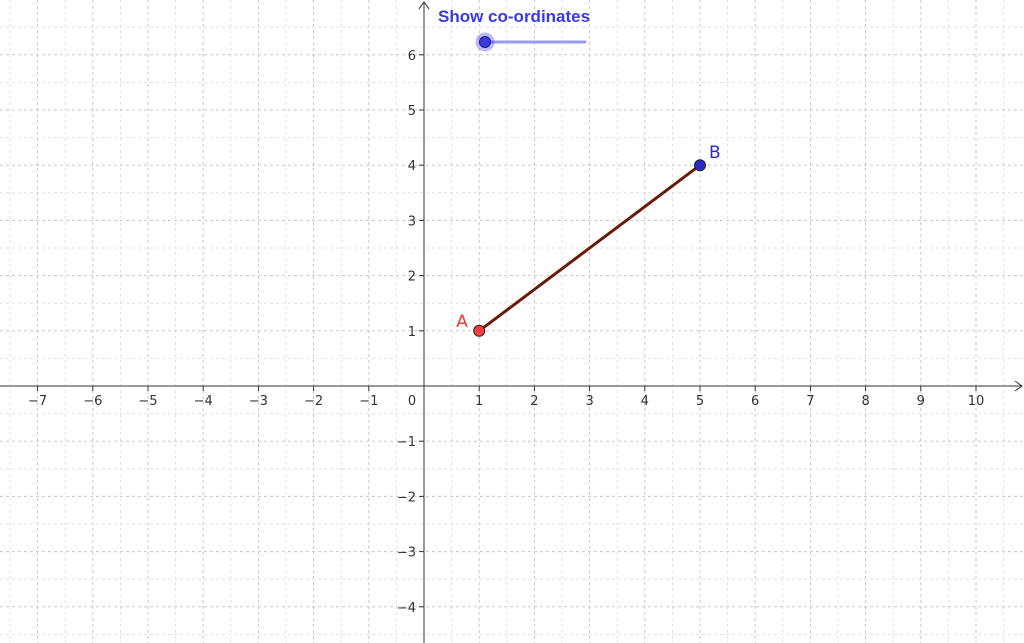  Describe the element at coordinates (412, 277) in the screenshot. I see `y-tick-label: 2` at that location.